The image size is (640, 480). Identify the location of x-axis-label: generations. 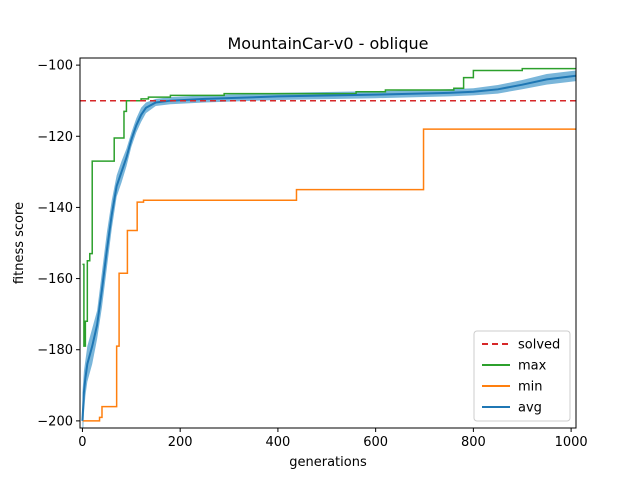
(328, 462).